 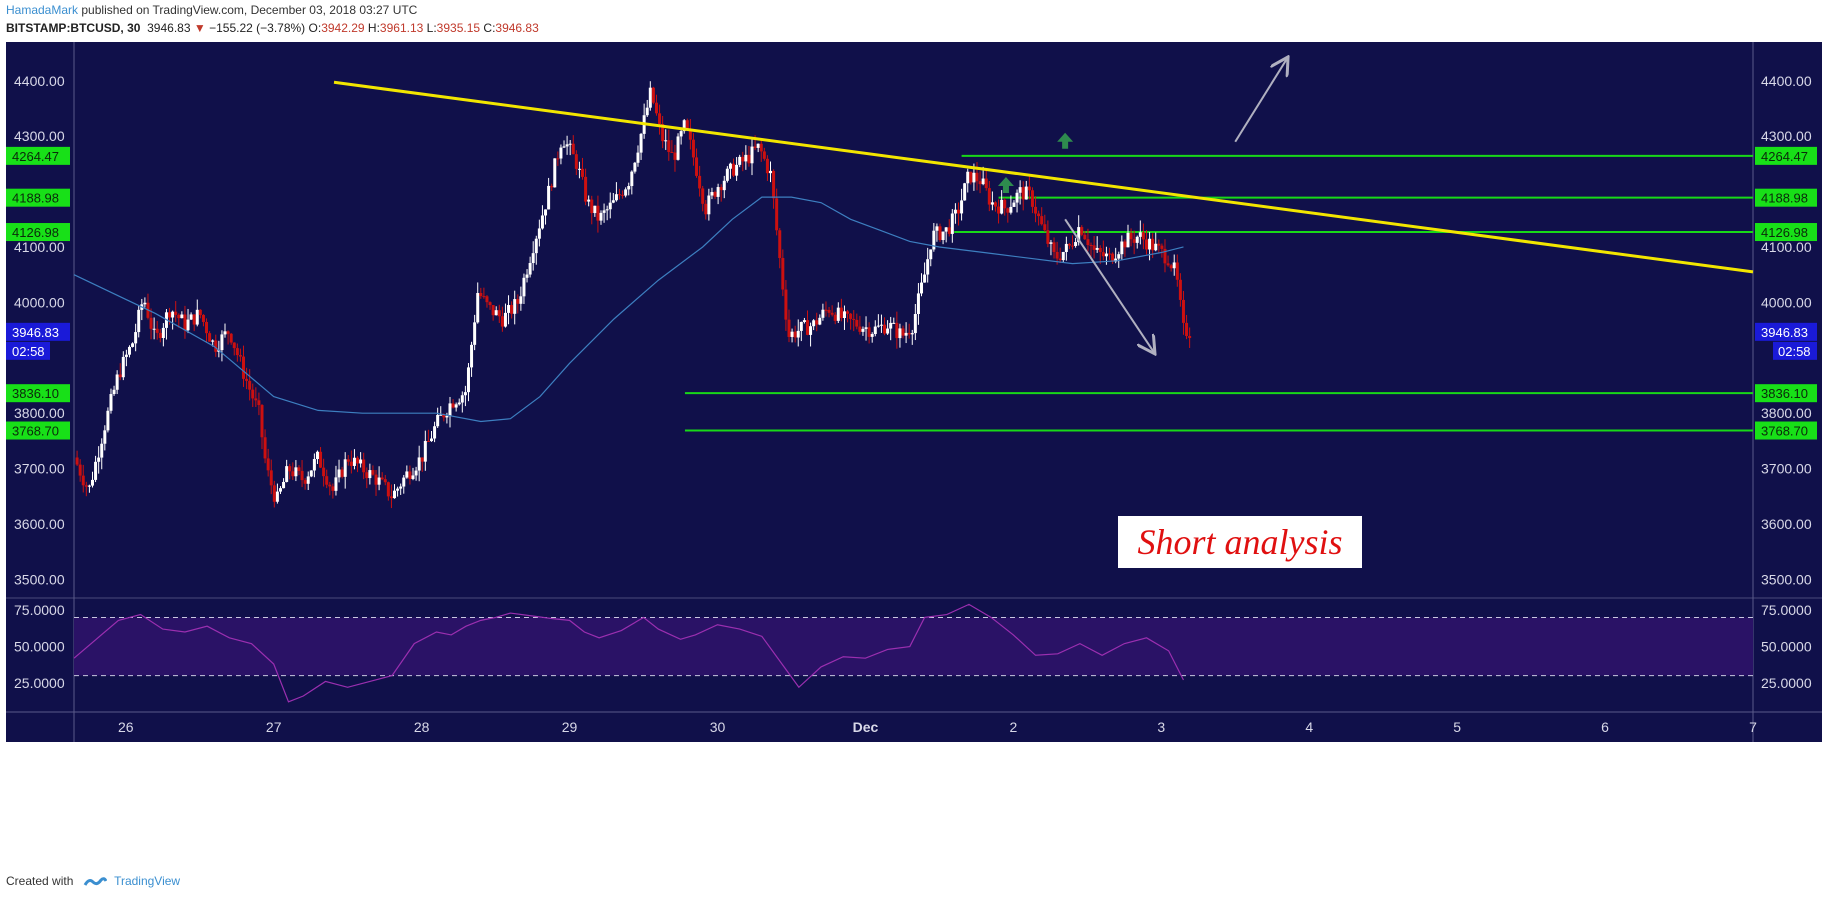 I want to click on last-price: 3946.83, so click(x=169, y=28).